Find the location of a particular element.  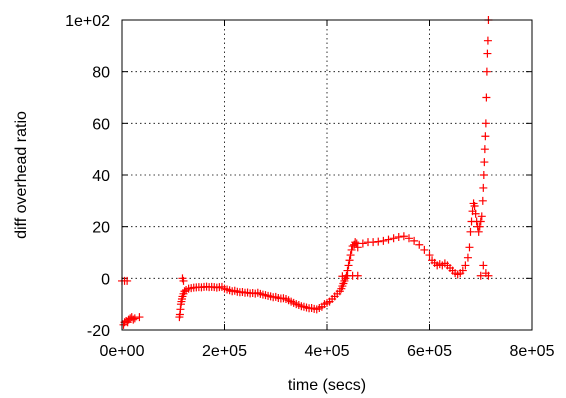

x-tick-label: 4e+05 is located at coordinates (327, 351).